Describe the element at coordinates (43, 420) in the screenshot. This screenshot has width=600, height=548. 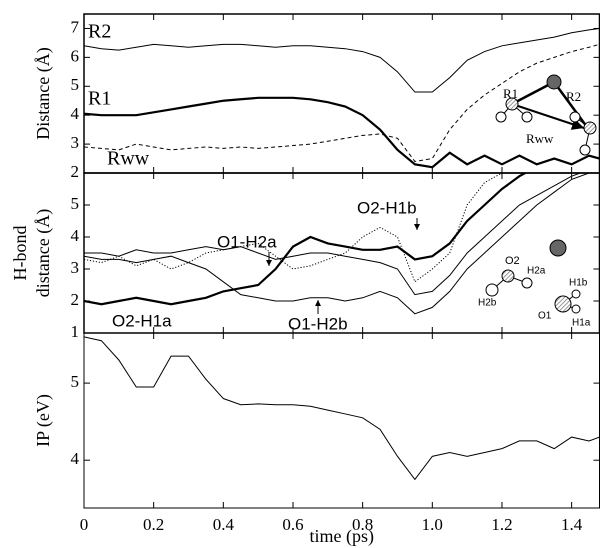
I see `y-axis-label: IP (eV)` at that location.